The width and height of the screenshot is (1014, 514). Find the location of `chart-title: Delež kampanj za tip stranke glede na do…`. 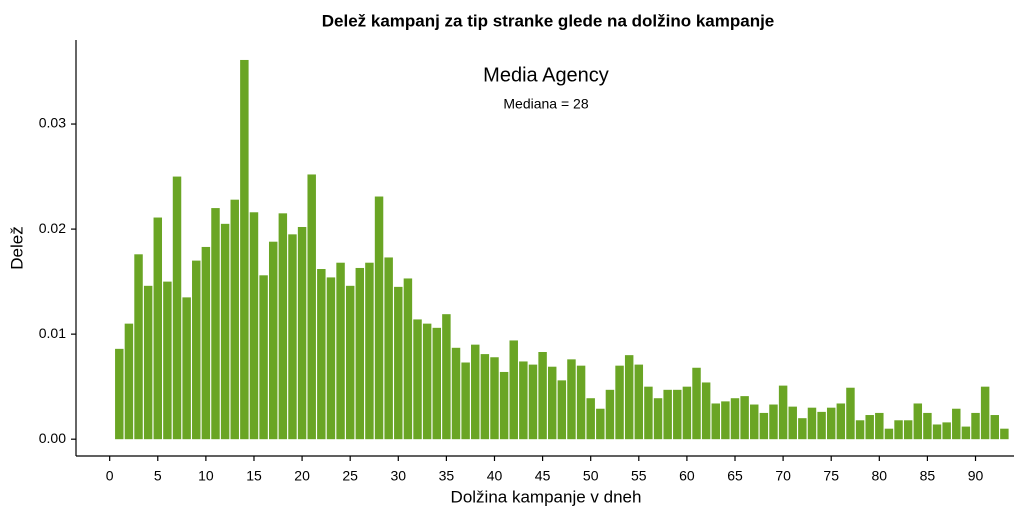

chart-title: Delež kampanj za tip stranke glede na do… is located at coordinates (548, 20).